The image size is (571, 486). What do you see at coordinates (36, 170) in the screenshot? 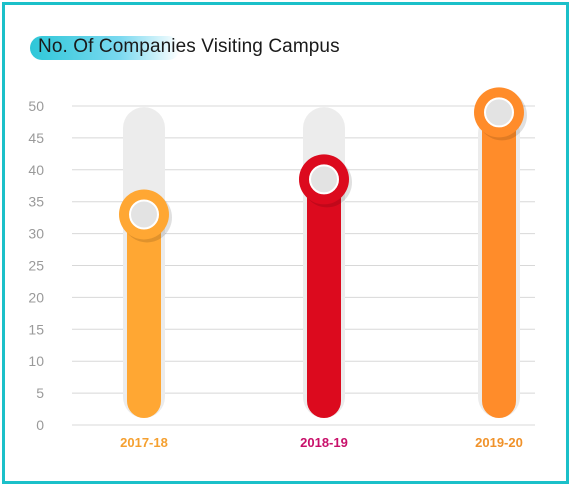
I see `y-tick-label: 40` at bounding box center [36, 170].